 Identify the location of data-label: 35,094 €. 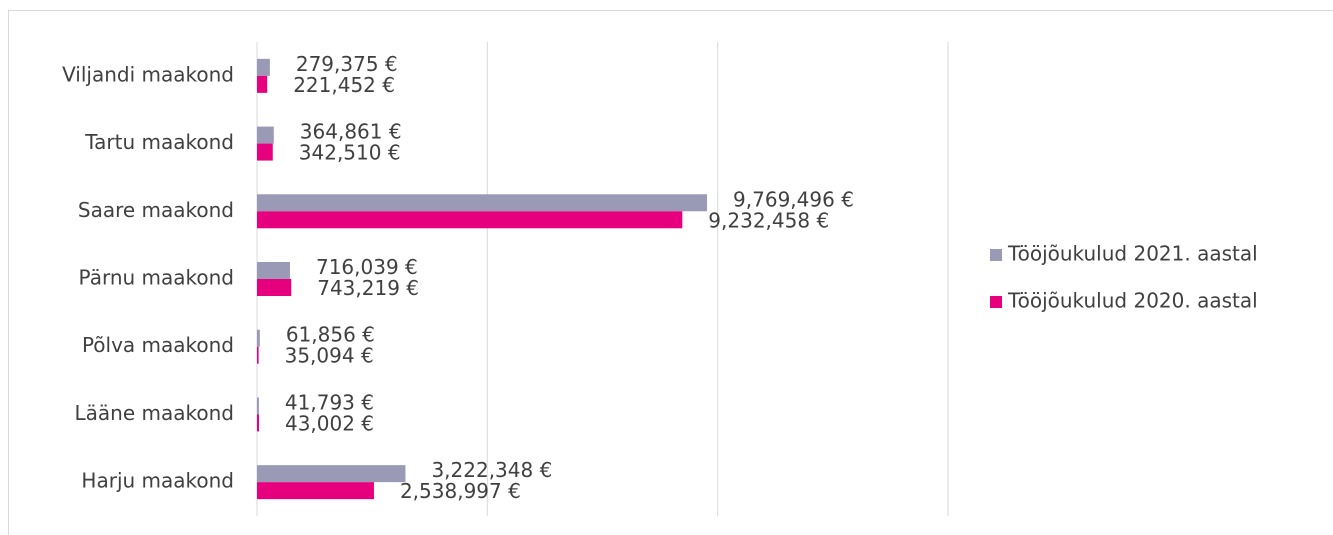
(329, 356).